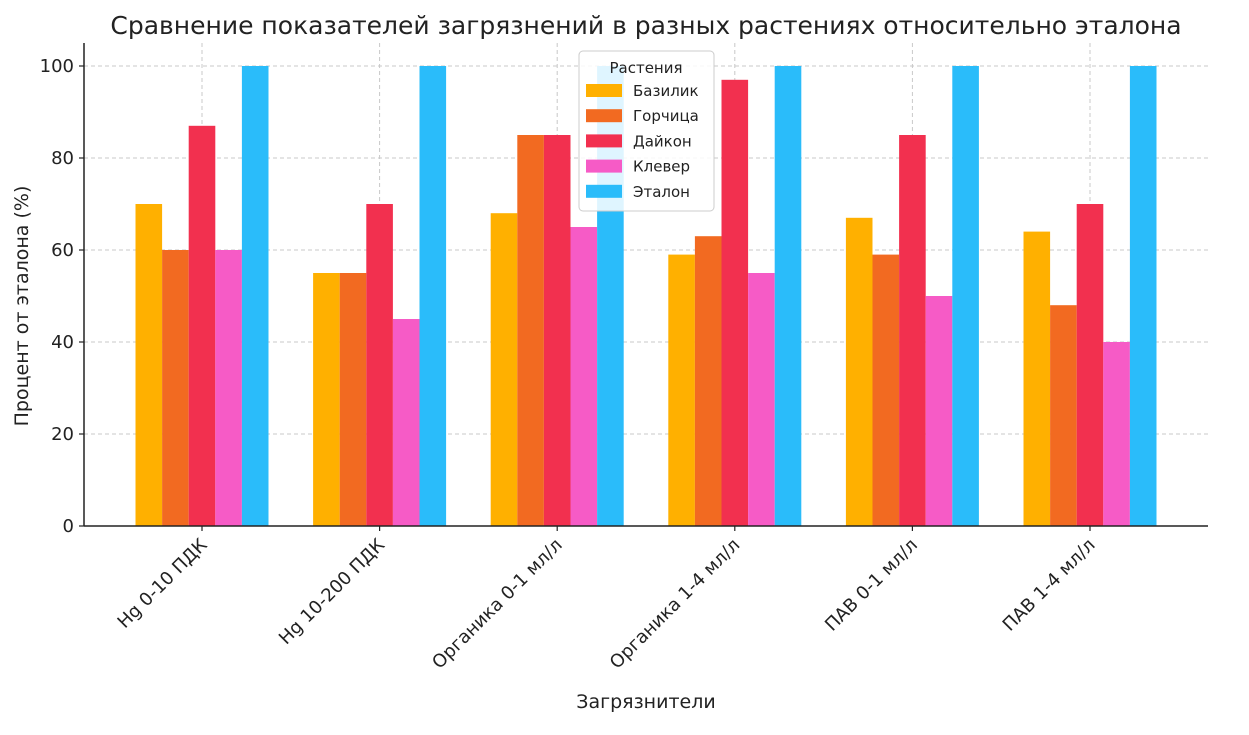 The height and width of the screenshot is (735, 1249). I want to click on y-tick-label-2: 40, so click(62, 342).